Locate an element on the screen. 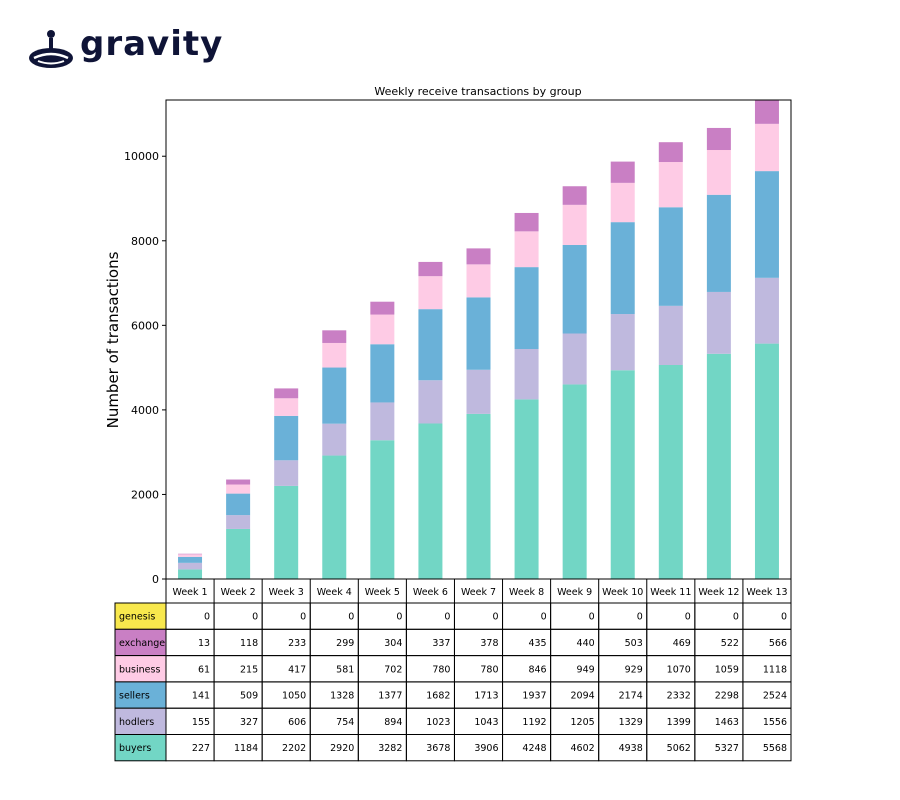 This screenshot has width=900, height=800. row-label: hodlers is located at coordinates (136, 722).